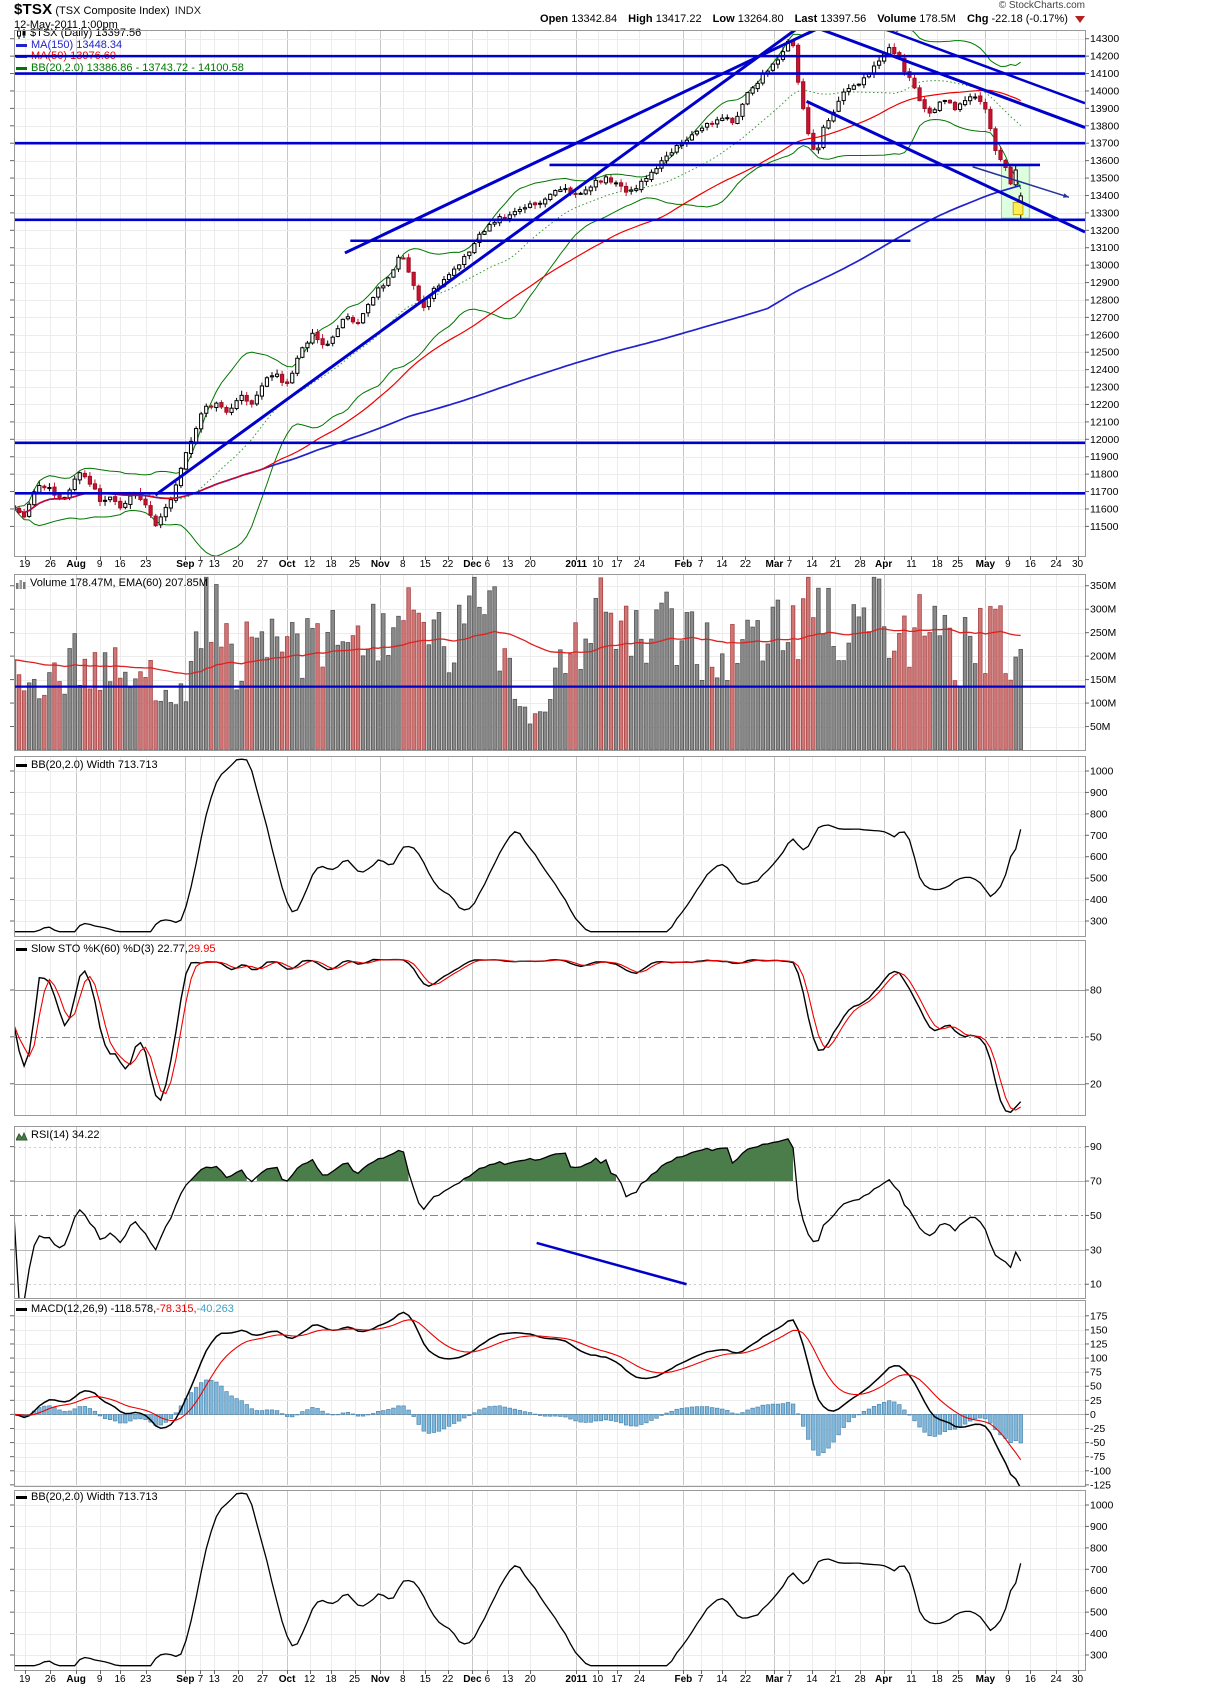 The width and height of the screenshot is (1225, 1692). What do you see at coordinates (1080, 19) in the screenshot?
I see `change-down-icon` at bounding box center [1080, 19].